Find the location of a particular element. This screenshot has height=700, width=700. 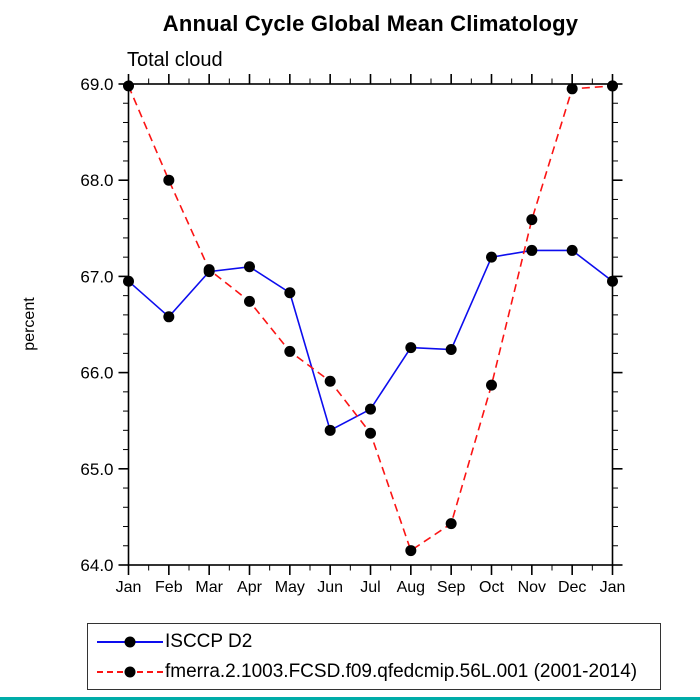

y-tick-label: 65.0 is located at coordinates (96, 469).